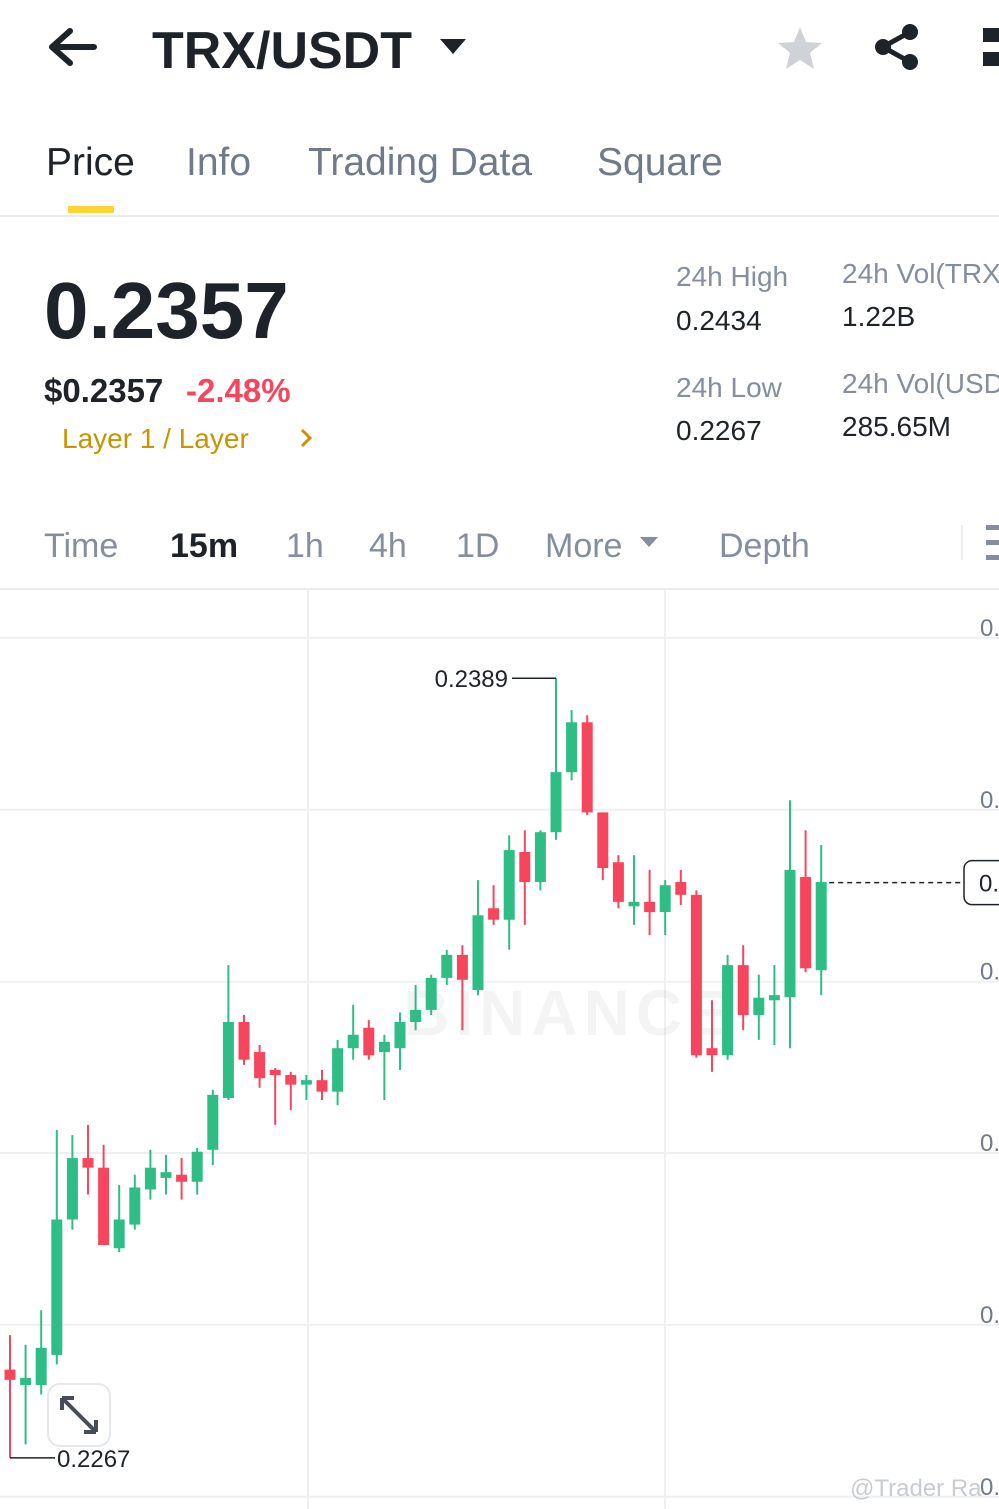  I want to click on pair-title: TRX/USDT, so click(282, 51).